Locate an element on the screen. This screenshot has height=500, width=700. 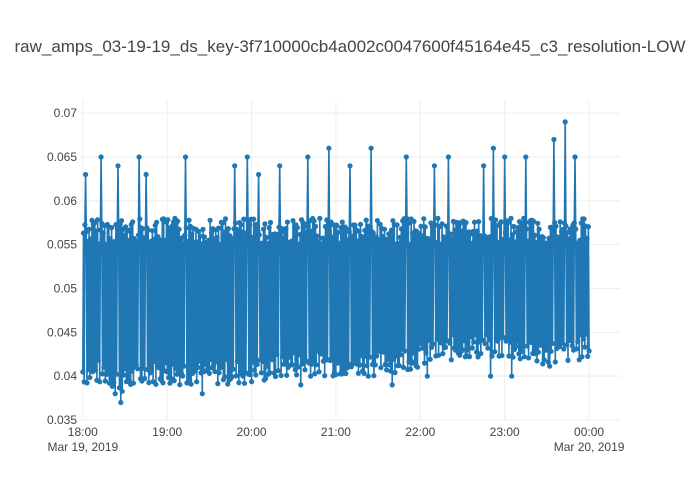
x-tick-label: 18:00 is located at coordinates (83, 432).